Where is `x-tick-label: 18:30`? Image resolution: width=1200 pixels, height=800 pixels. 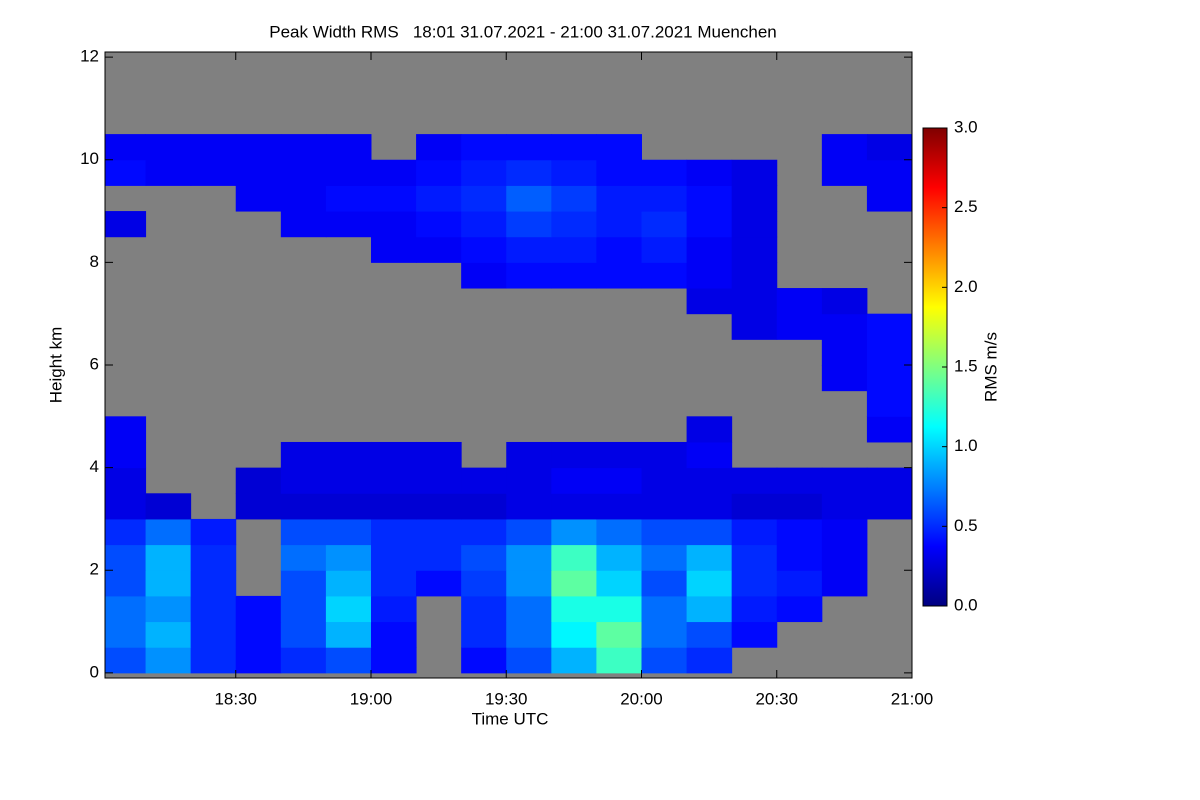 x-tick-label: 18:30 is located at coordinates (235, 698).